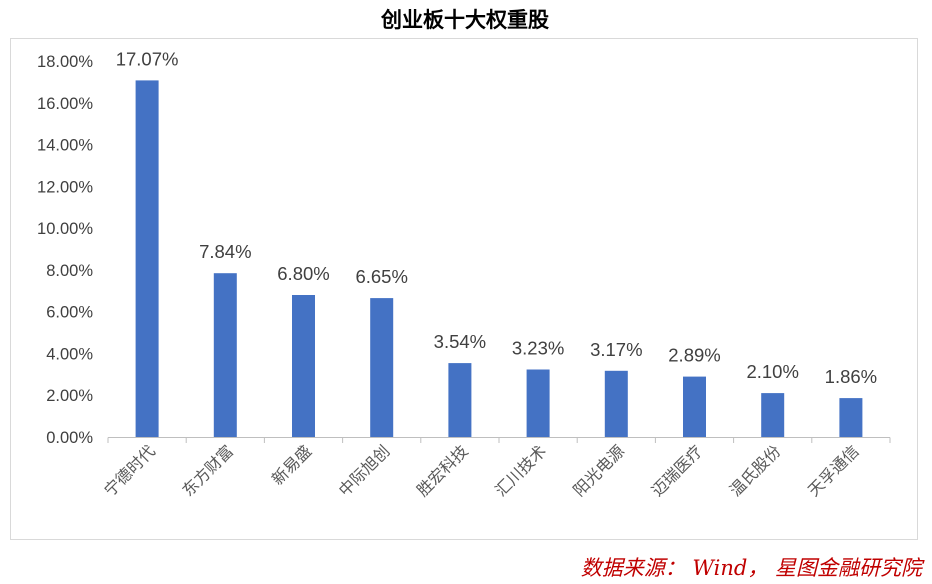 The width and height of the screenshot is (932, 584). I want to click on y-tick-label-7: 12.00%, so click(65, 187).